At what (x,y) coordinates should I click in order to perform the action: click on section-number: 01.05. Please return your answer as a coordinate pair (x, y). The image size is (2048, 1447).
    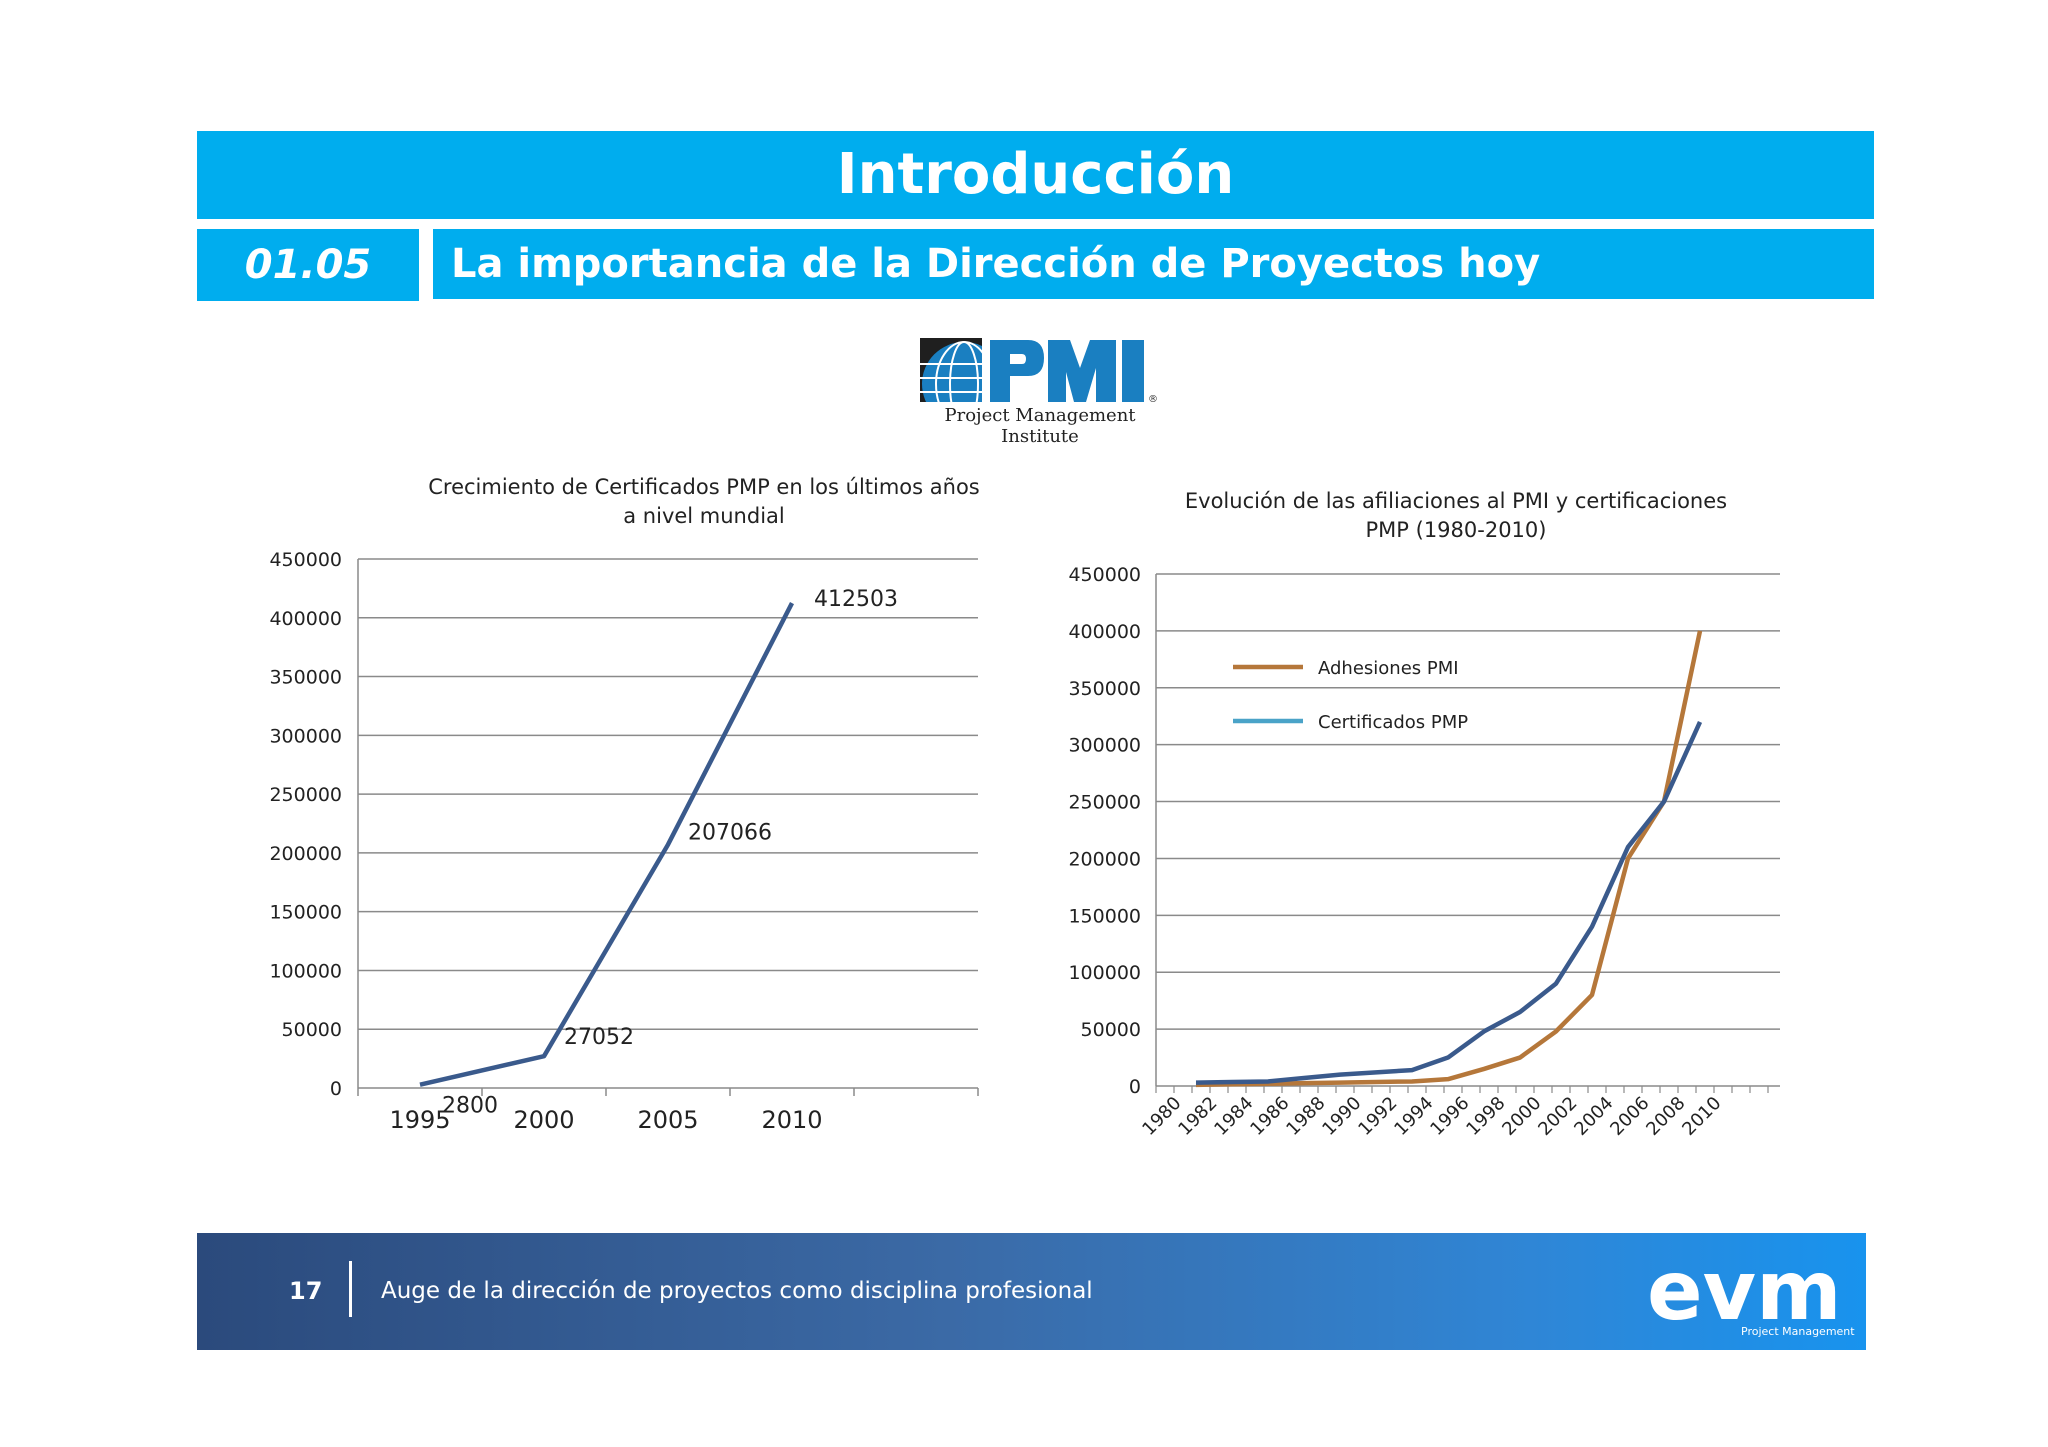
    Looking at the image, I should click on (308, 265).